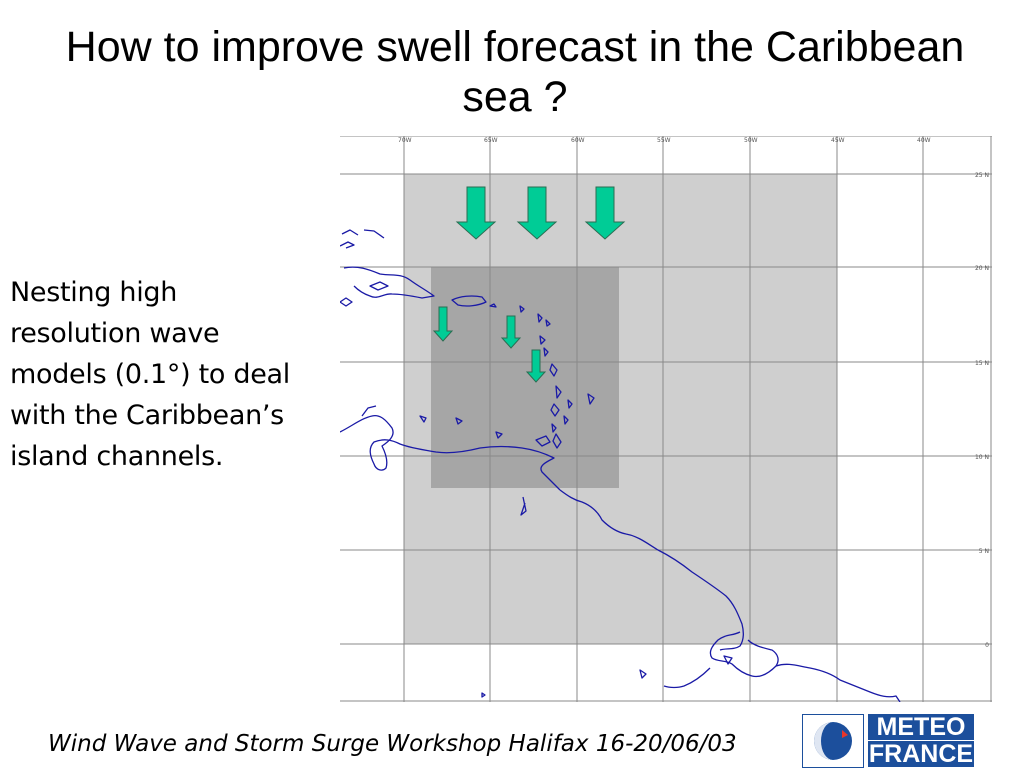  Describe the element at coordinates (491, 140) in the screenshot. I see `lon-label: 65W` at that location.